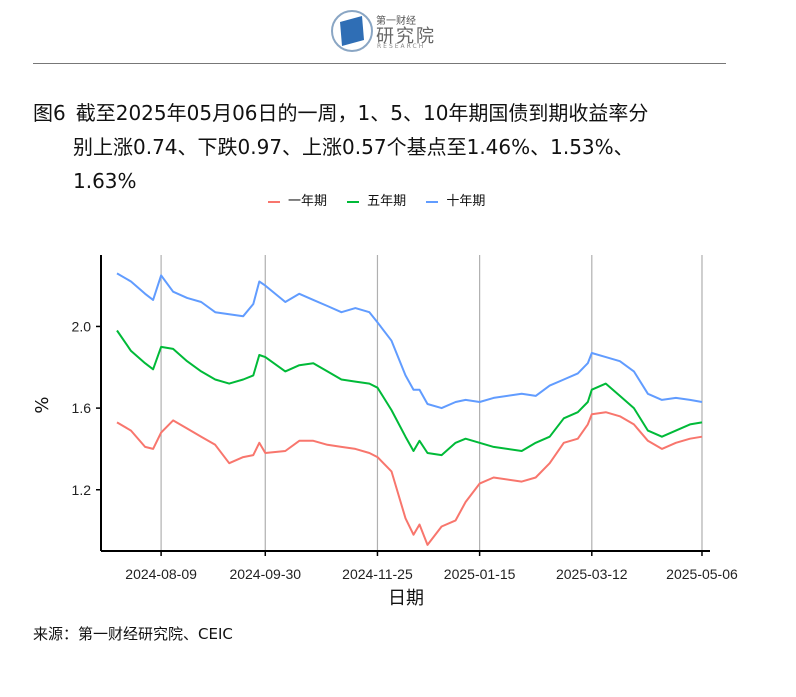 The height and width of the screenshot is (697, 796). What do you see at coordinates (352, 31) in the screenshot?
I see `logo-emblem-icon` at bounding box center [352, 31].